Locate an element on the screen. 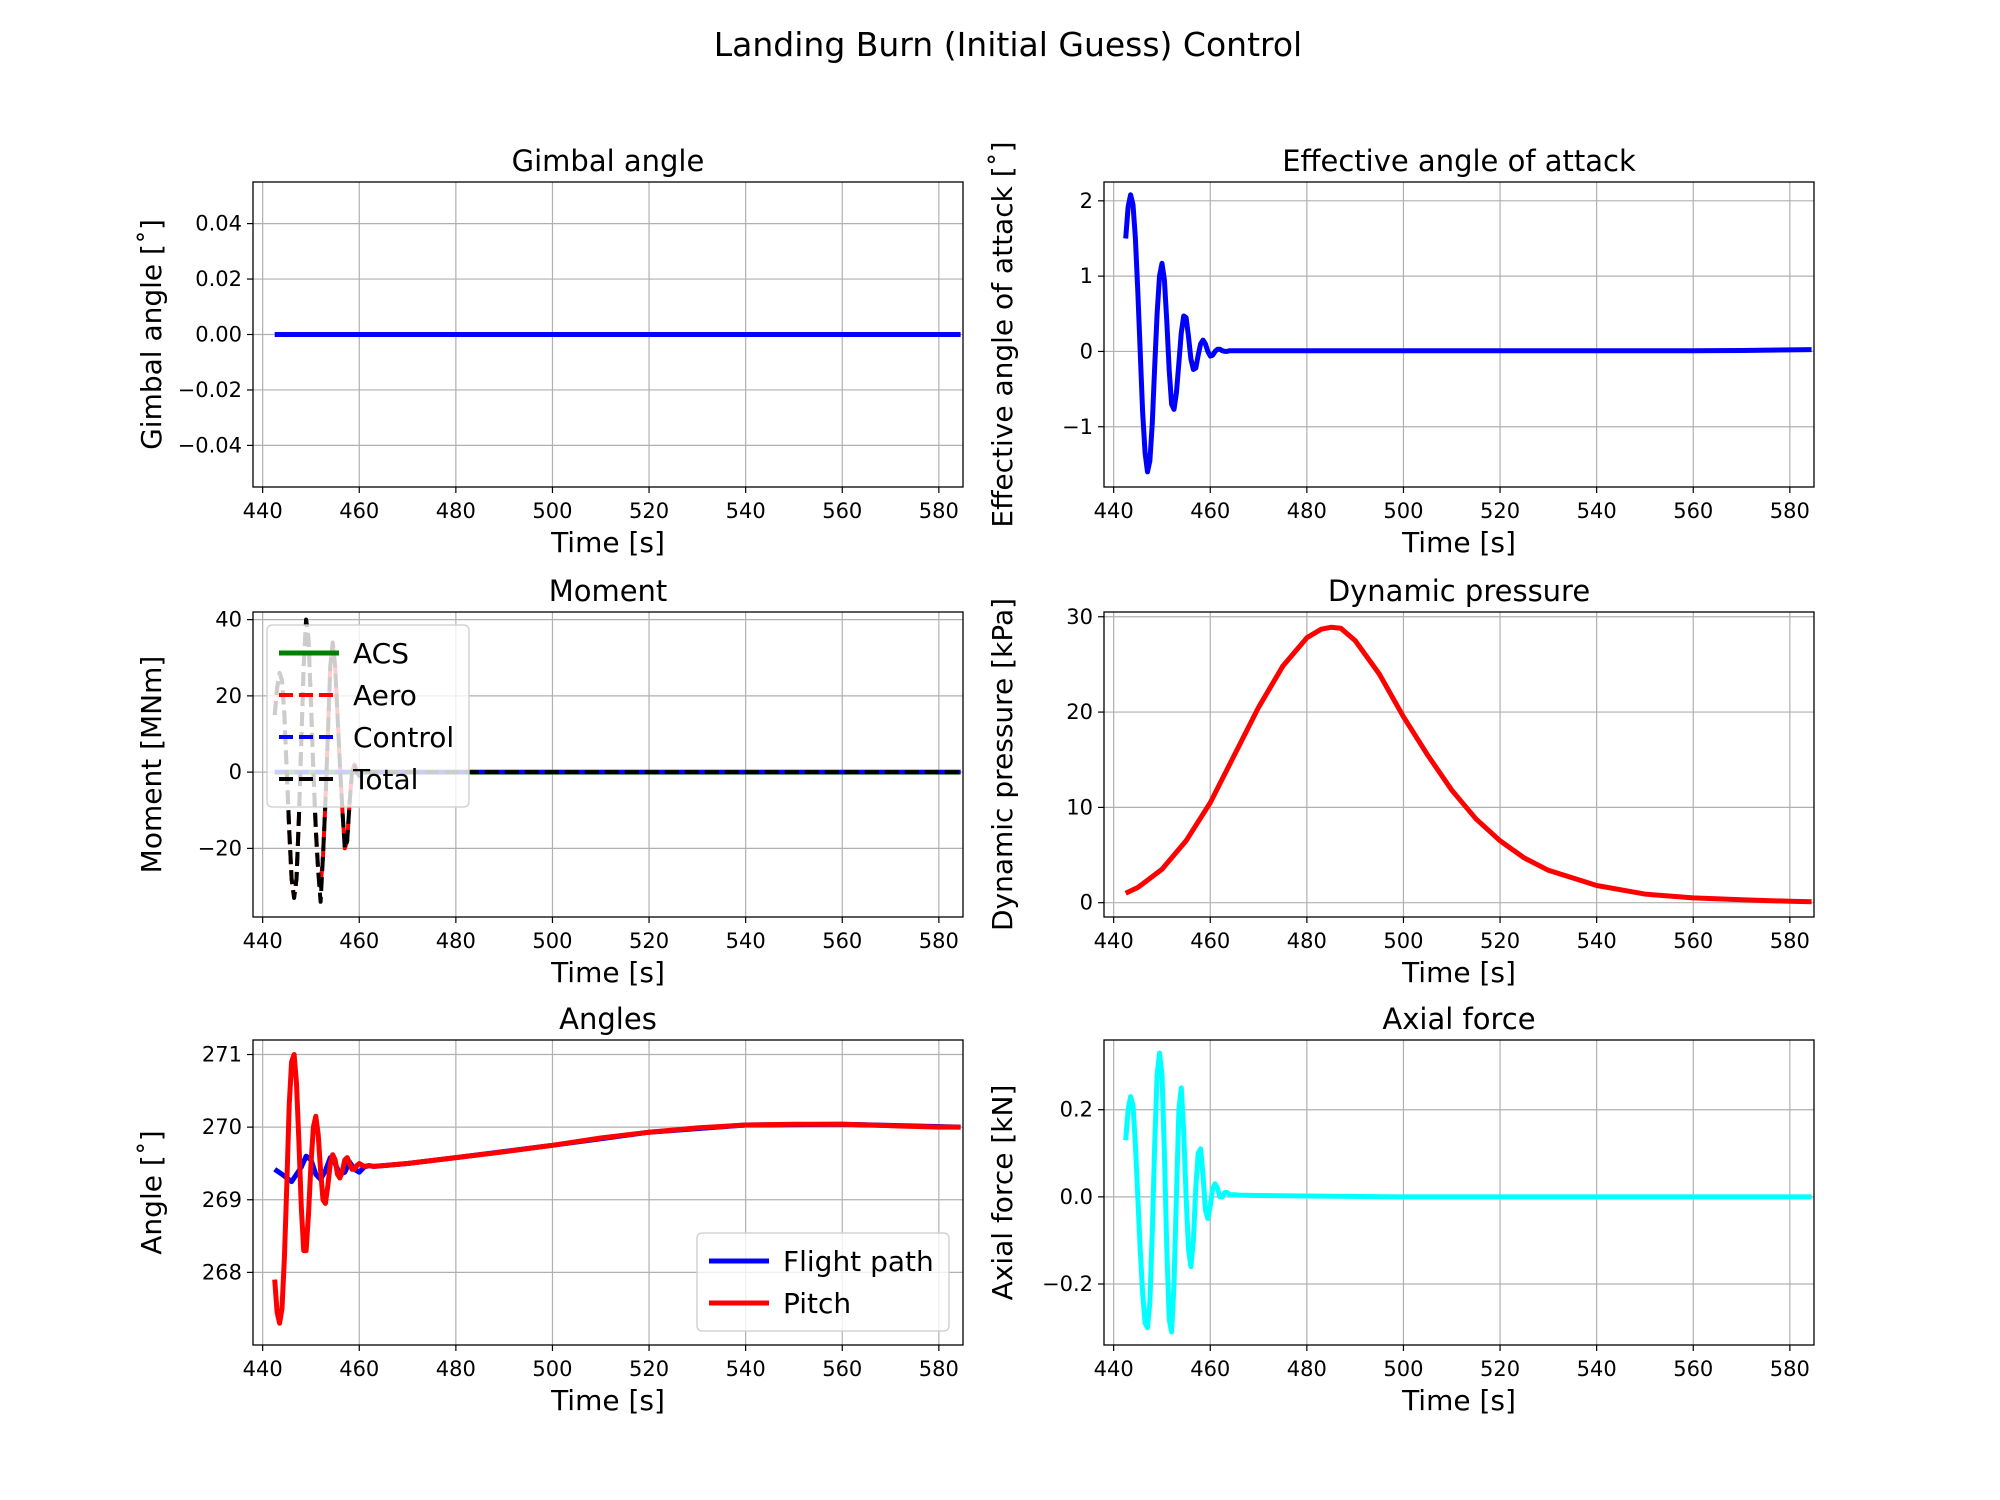 The image size is (2000, 1500). y-tick-label: 268 is located at coordinates (222, 1272).